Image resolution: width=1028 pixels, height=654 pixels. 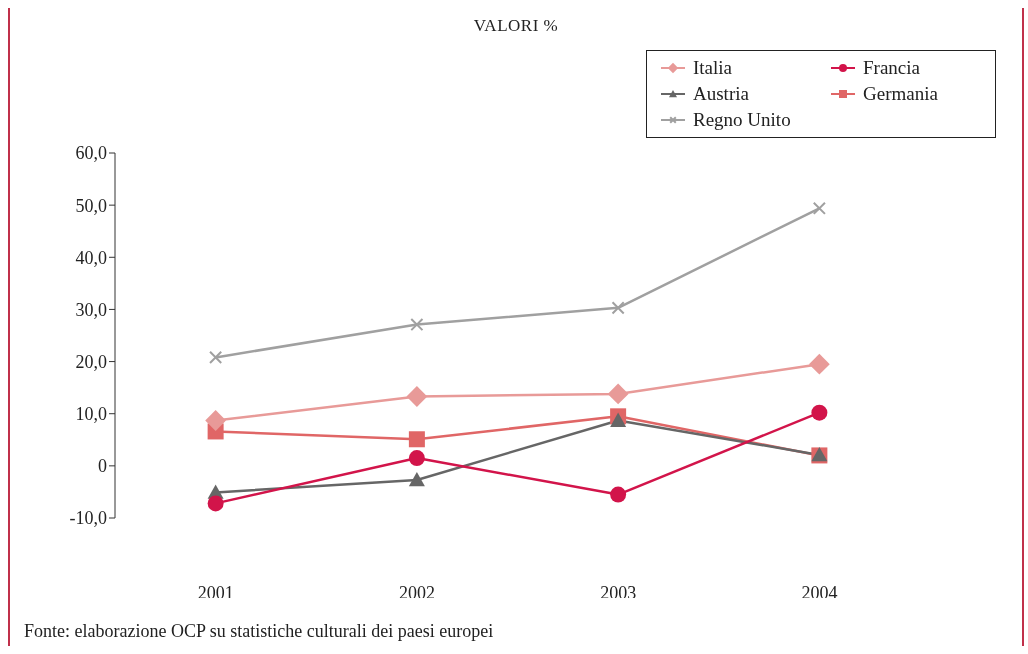 What do you see at coordinates (891, 68) in the screenshot?
I see `legend-label: Francia` at bounding box center [891, 68].